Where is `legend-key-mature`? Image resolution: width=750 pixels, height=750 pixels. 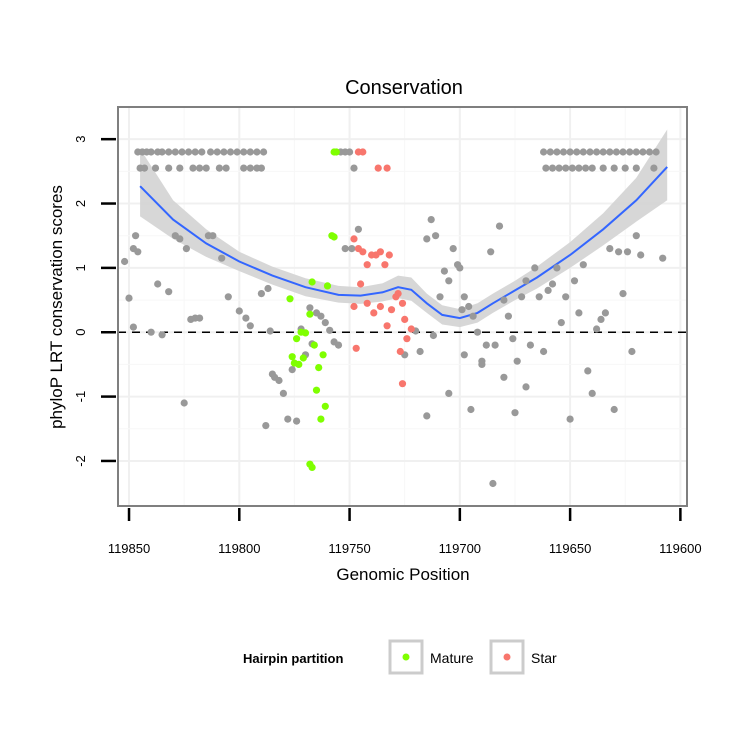
legend-key-mature is located at coordinates (406, 657).